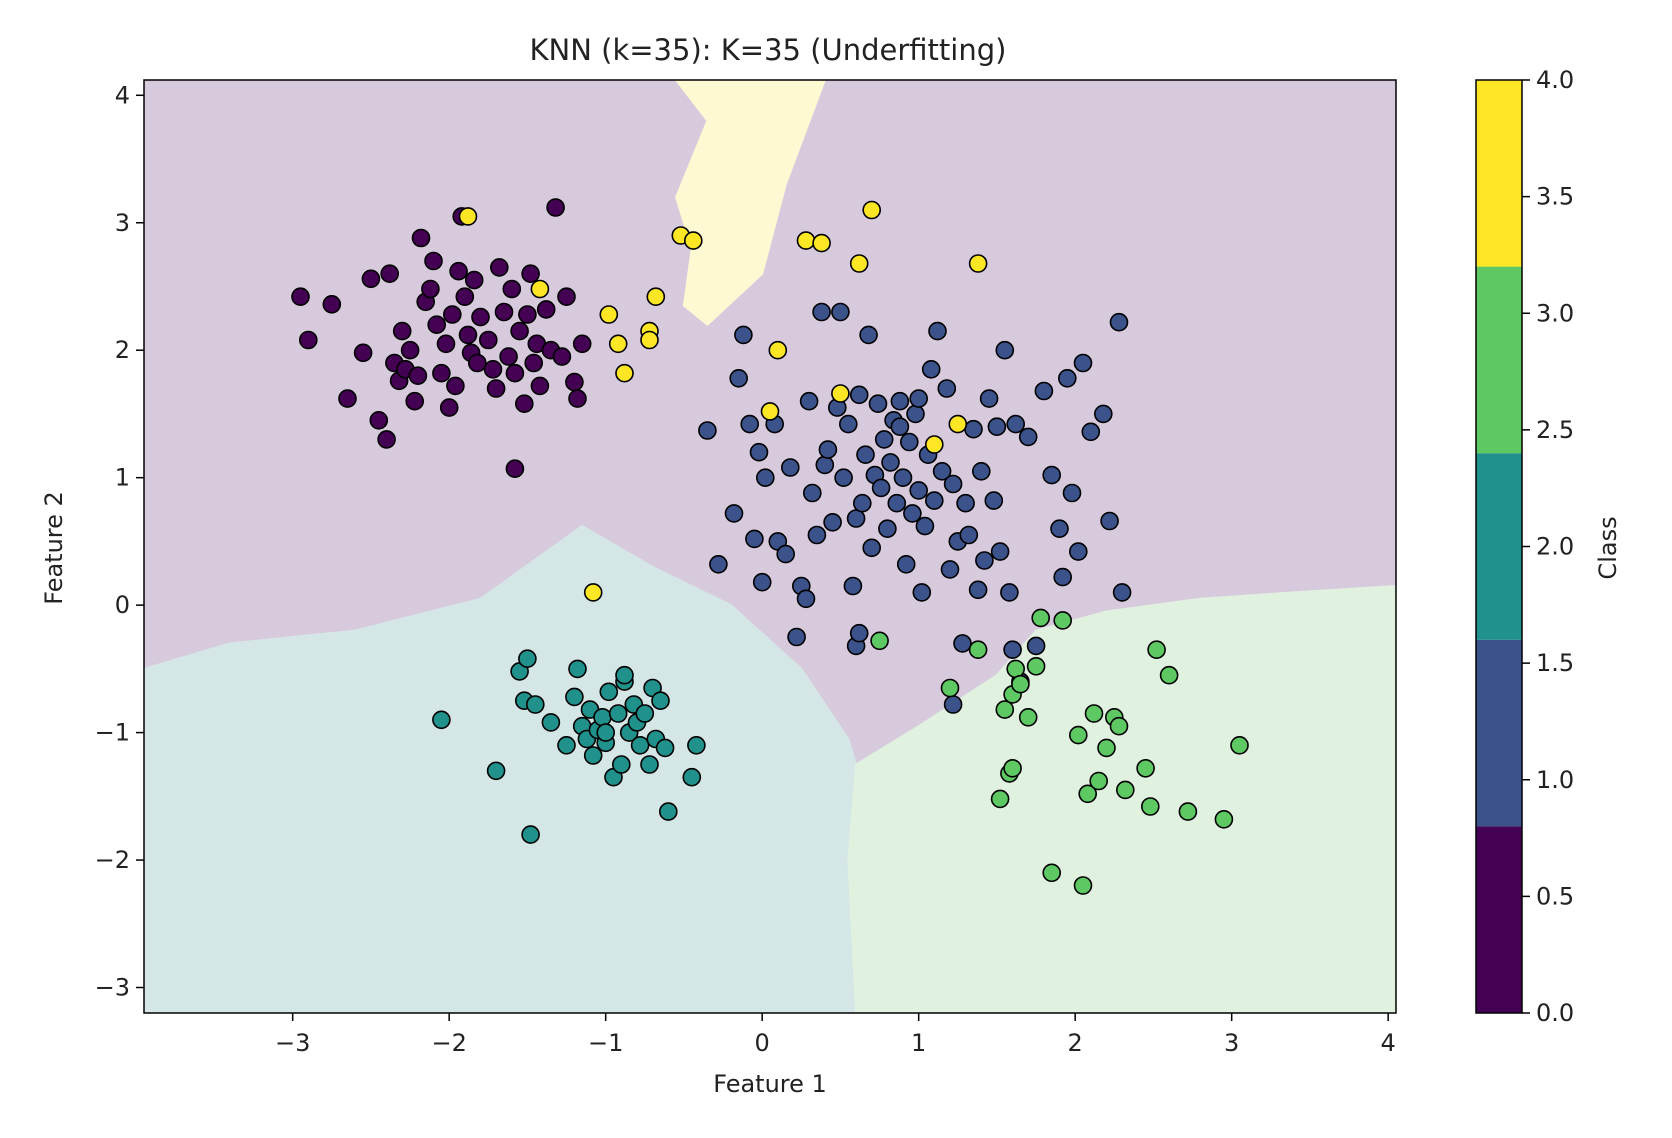  I want to click on y-tick-label: −2, so click(112, 860).